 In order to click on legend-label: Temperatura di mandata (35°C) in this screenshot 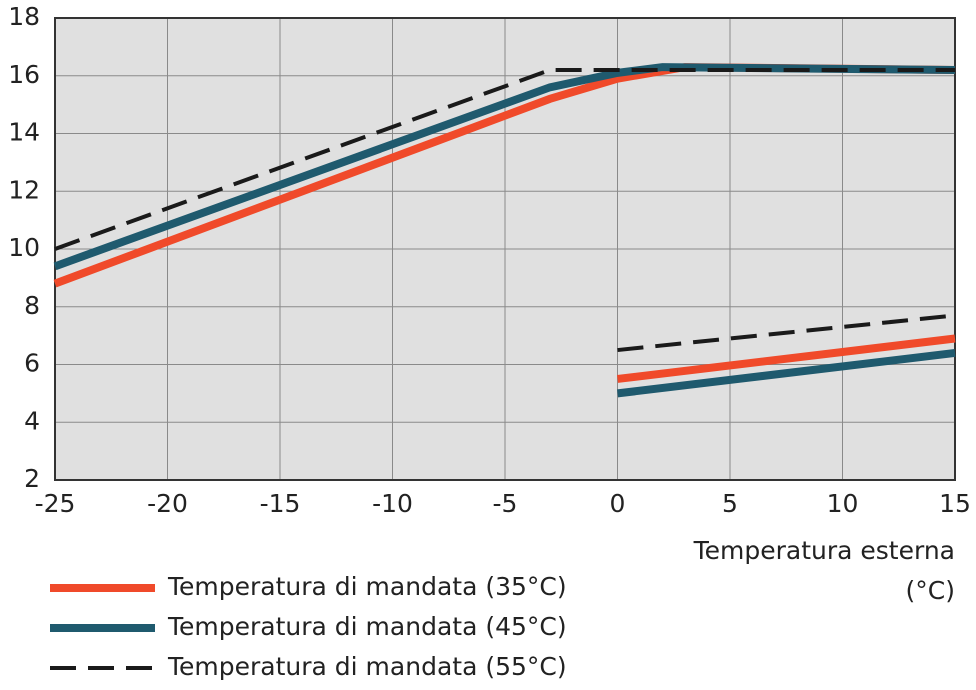, I will do `click(367, 586)`.